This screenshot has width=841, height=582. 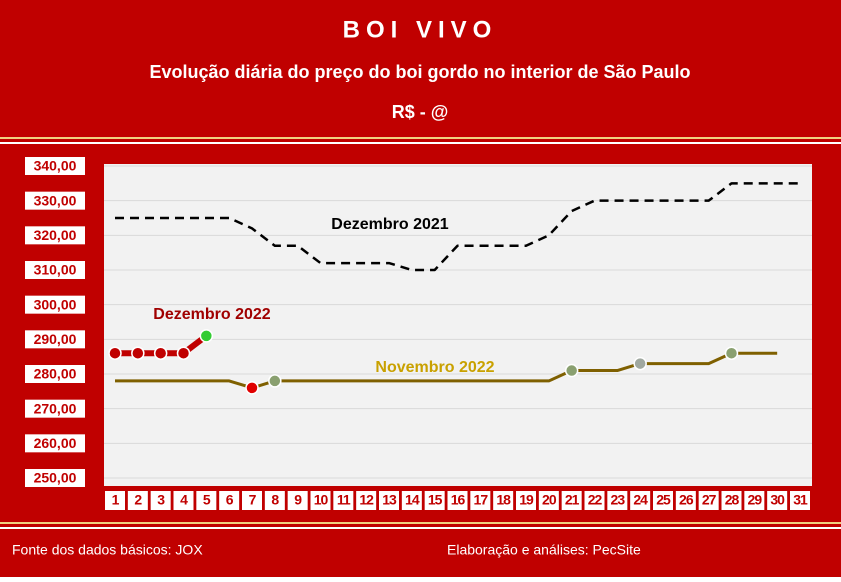 I want to click on chart-title: BOI VIVO, so click(x=420, y=29).